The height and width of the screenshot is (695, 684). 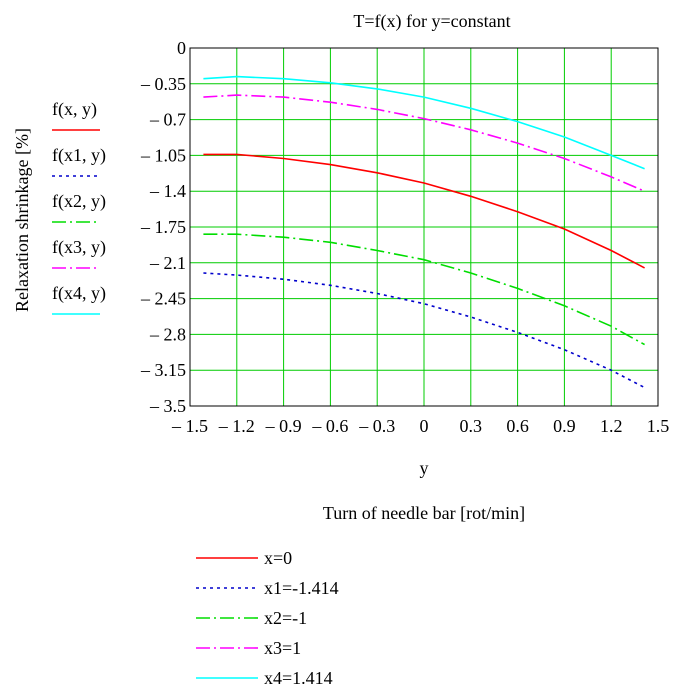 I want to click on y-axis-label: Relaxation shrinkage [%], so click(x=22, y=220).